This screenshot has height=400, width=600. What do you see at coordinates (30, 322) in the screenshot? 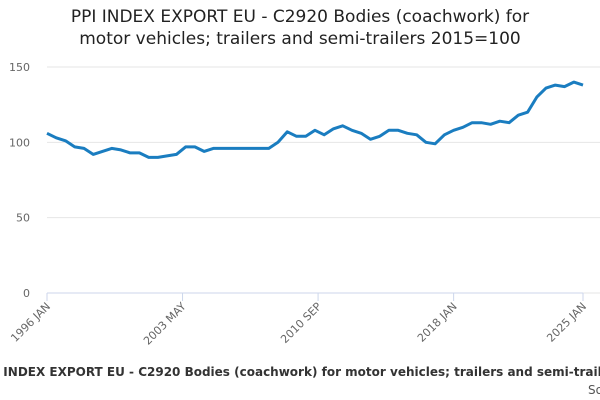
I see `x-tick-label: 1996 JAN` at bounding box center [30, 322].